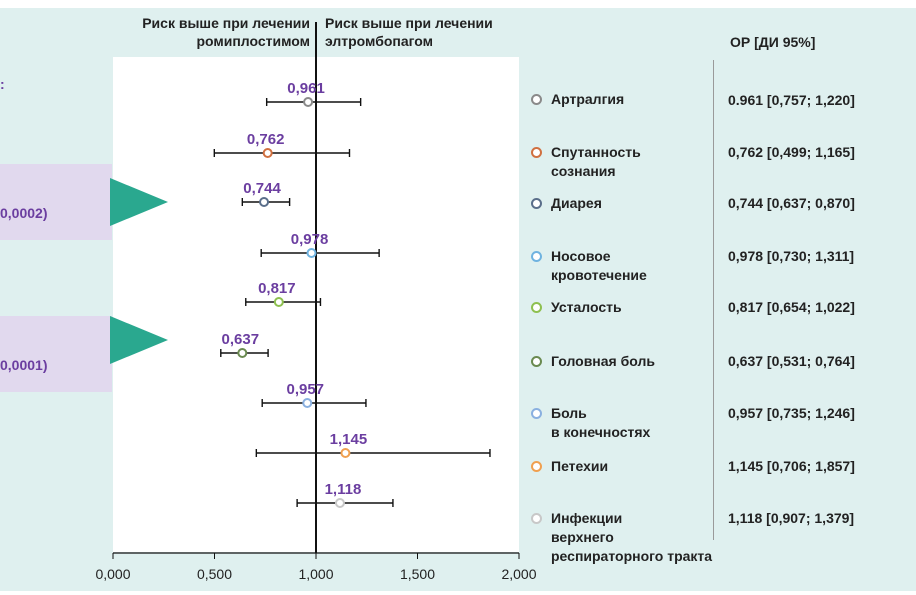 The image size is (916, 595). I want to click on x-tick-label: 2,000, so click(518, 574).